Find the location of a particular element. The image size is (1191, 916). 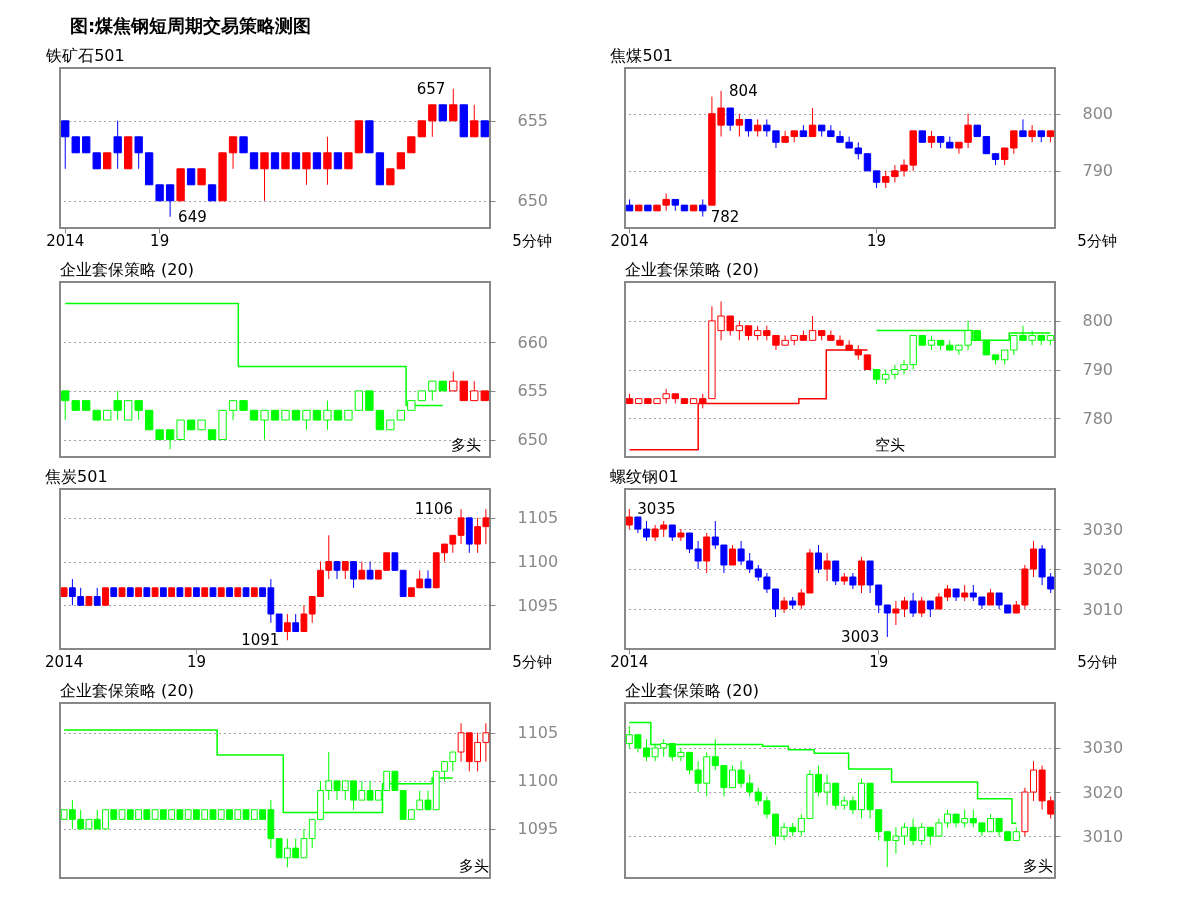

chart-title: 螺纹钢01 is located at coordinates (644, 476).